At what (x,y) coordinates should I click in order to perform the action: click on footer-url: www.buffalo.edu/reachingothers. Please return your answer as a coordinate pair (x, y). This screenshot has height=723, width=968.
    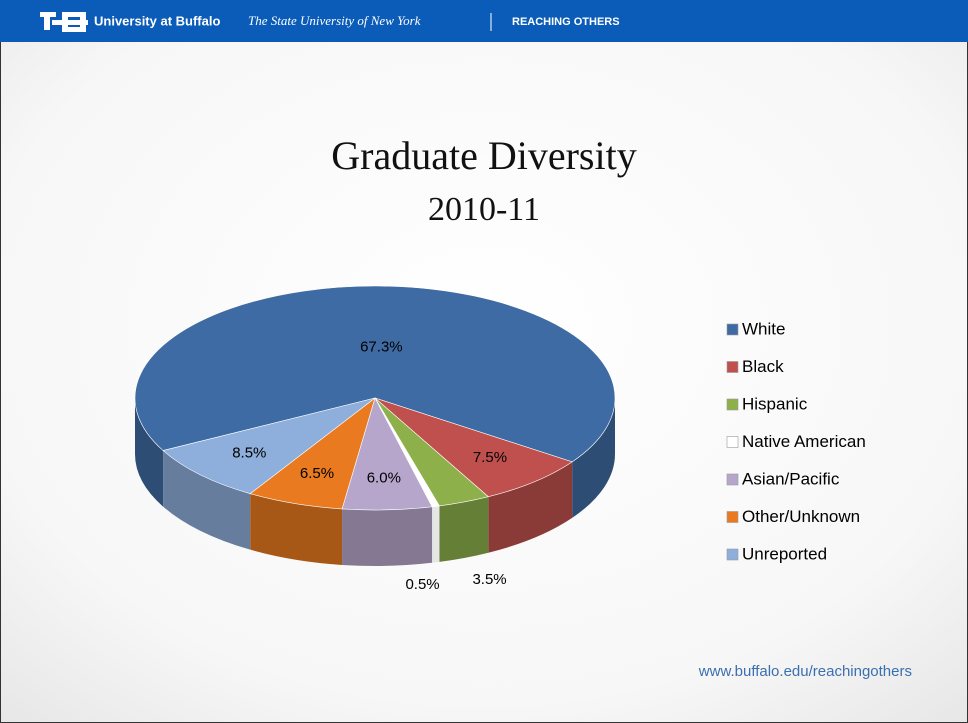
    Looking at the image, I should click on (805, 671).